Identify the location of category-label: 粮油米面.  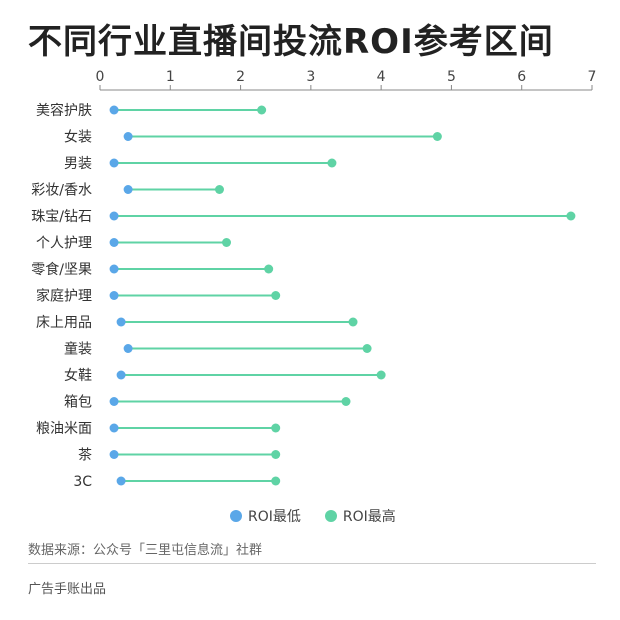
(64, 429).